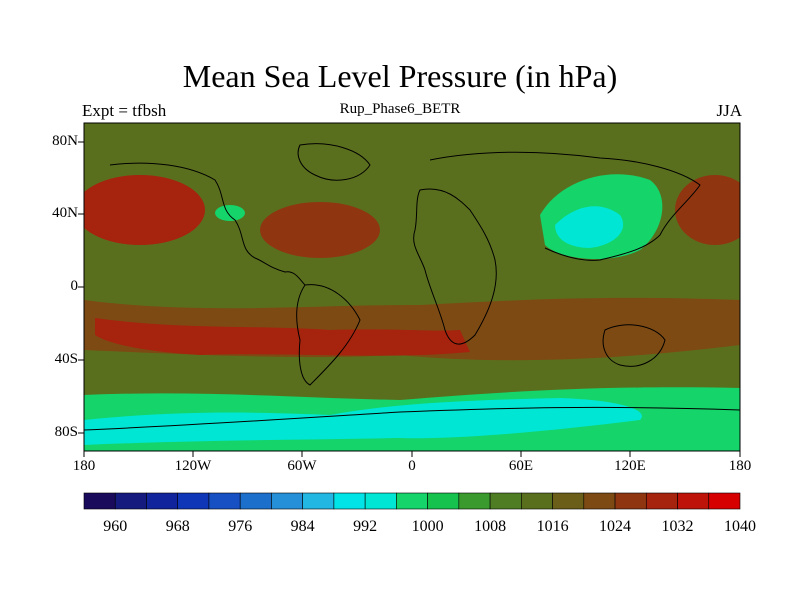 The image size is (800, 600). Describe the element at coordinates (144, 210) in the screenshot. I see `north-pacific-high-west` at that location.